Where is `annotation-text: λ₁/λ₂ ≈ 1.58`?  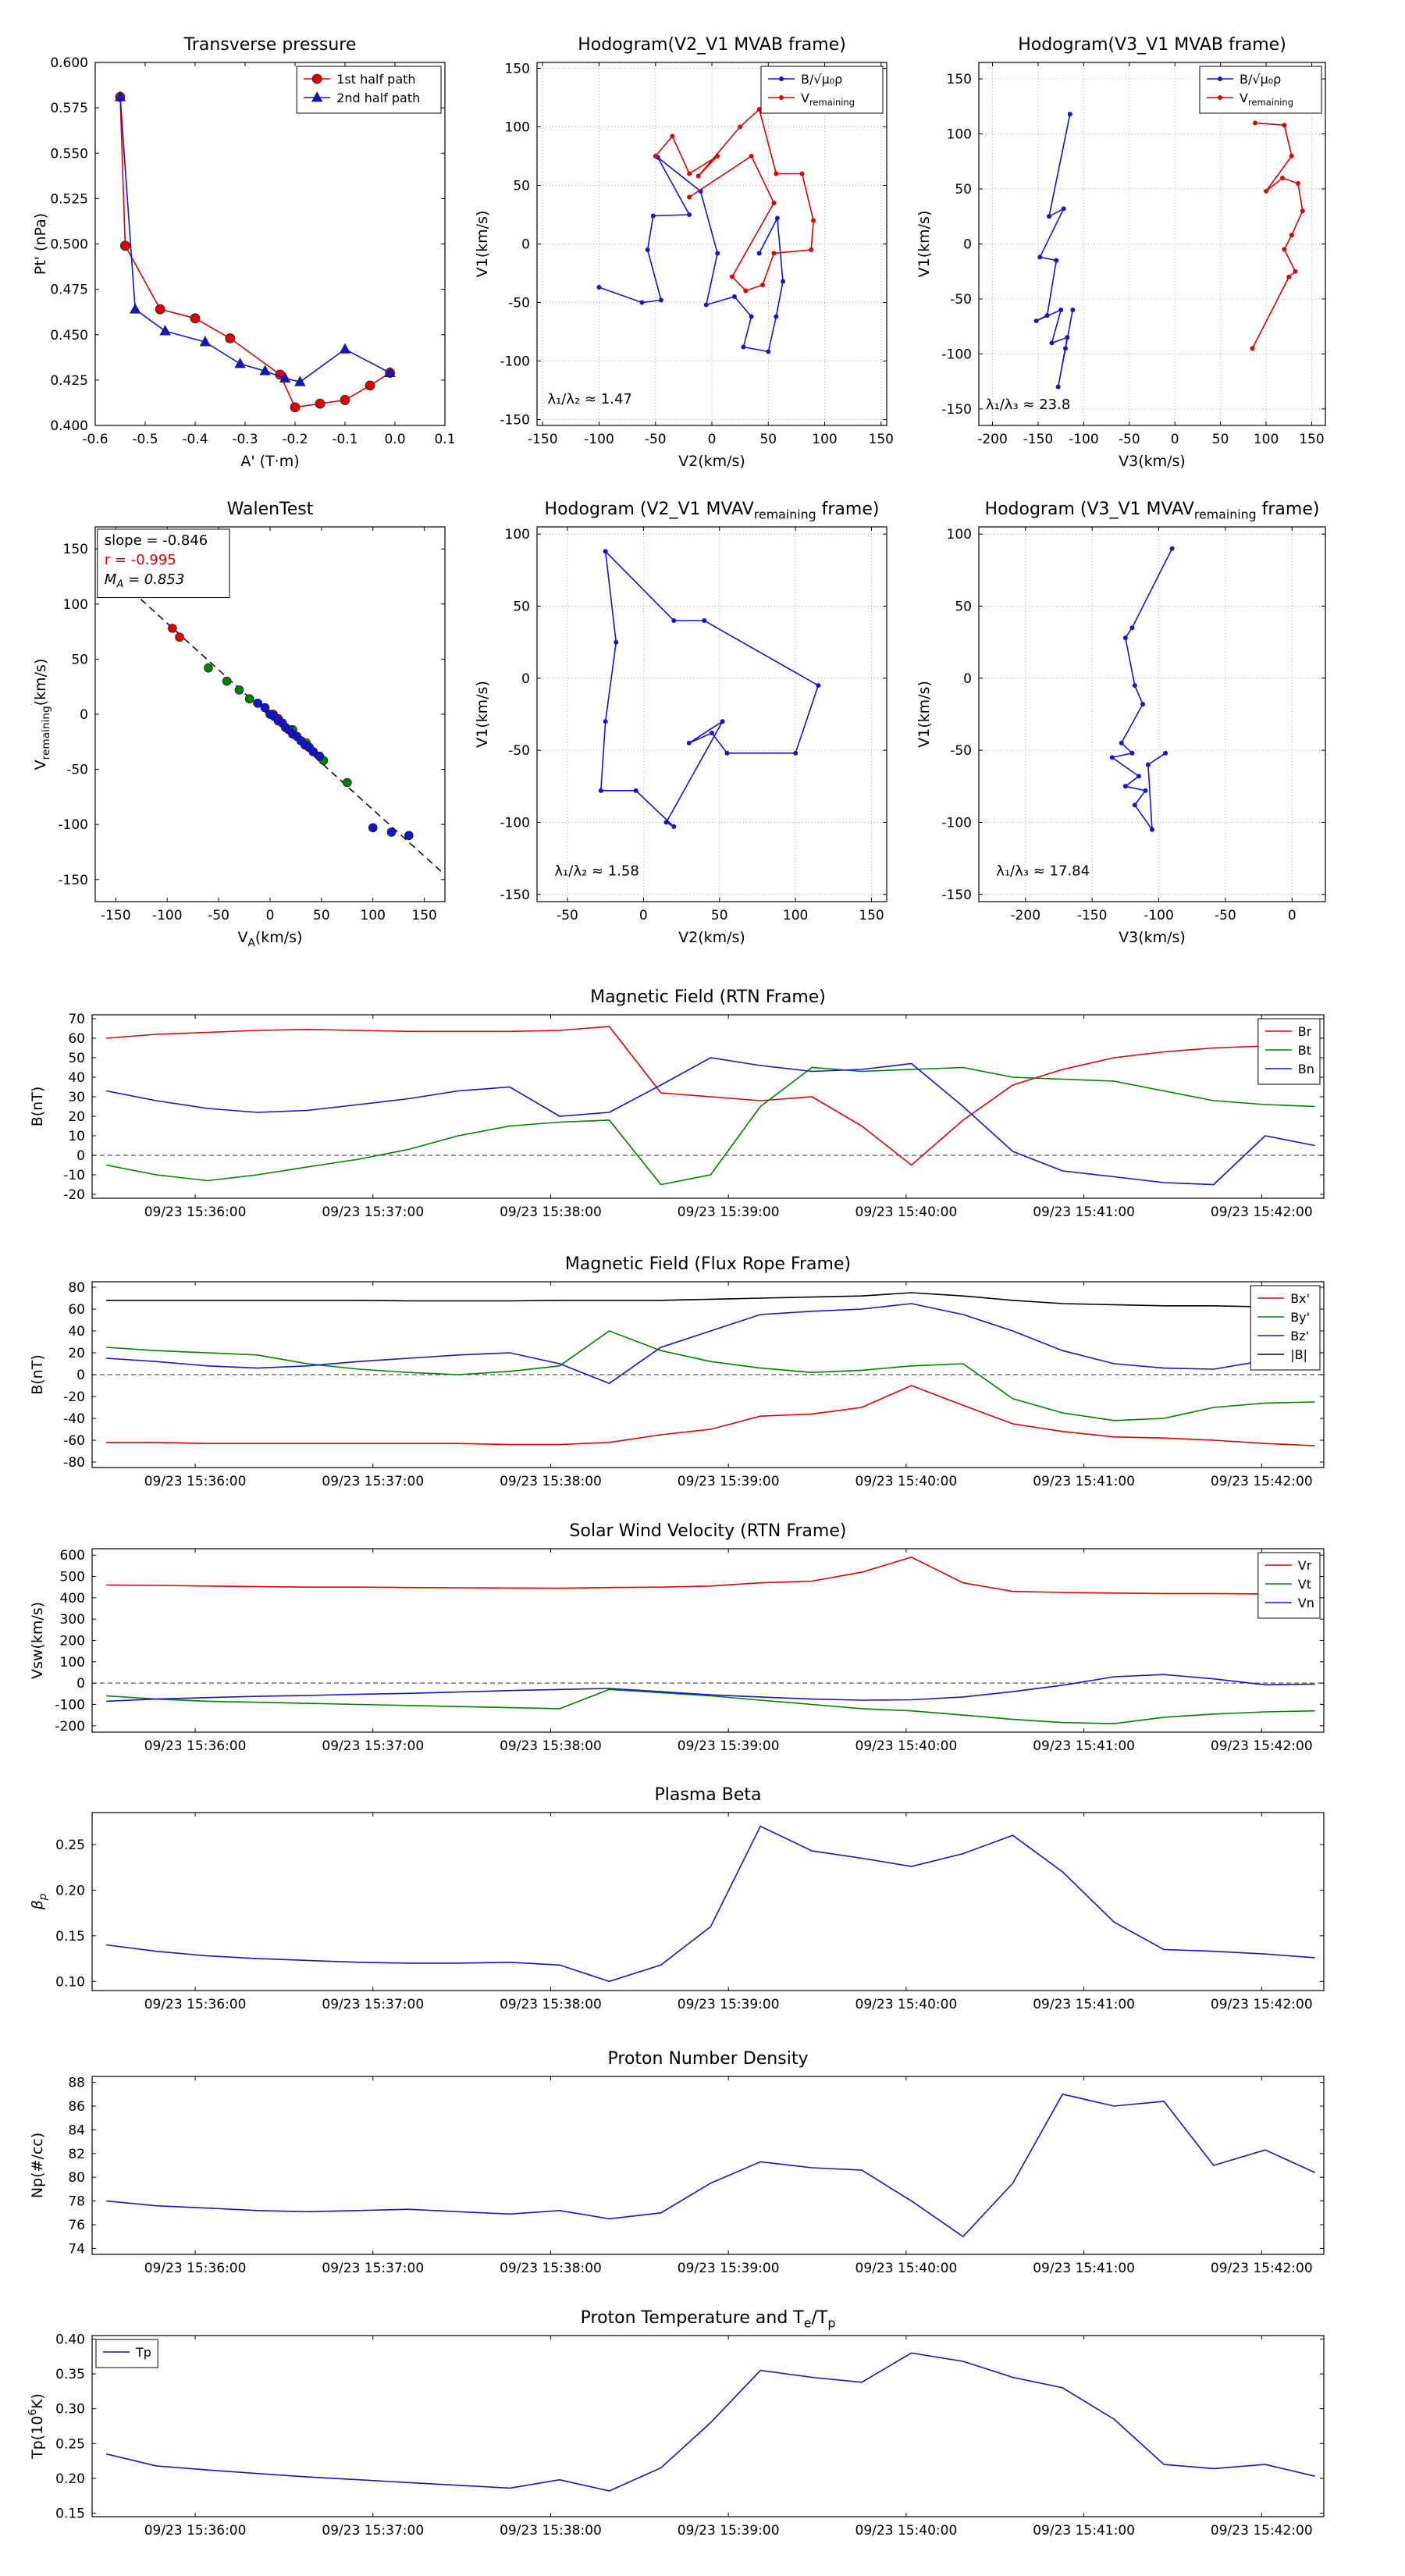
annotation-text: λ₁/λ₂ ≈ 1.58 is located at coordinates (596, 871).